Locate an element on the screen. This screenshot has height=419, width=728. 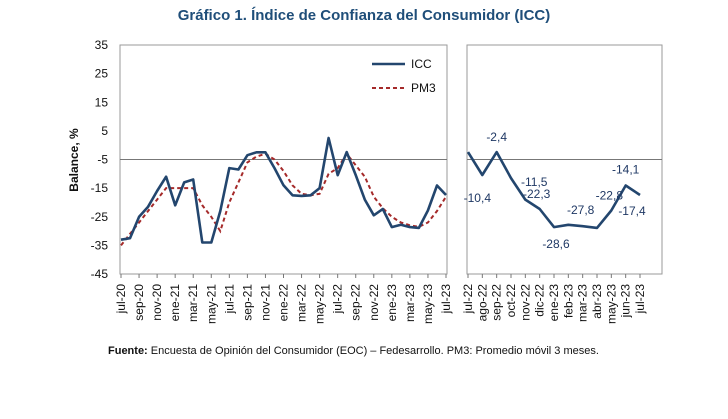
x-tick-label: may-22 is located at coordinates (320, 304).